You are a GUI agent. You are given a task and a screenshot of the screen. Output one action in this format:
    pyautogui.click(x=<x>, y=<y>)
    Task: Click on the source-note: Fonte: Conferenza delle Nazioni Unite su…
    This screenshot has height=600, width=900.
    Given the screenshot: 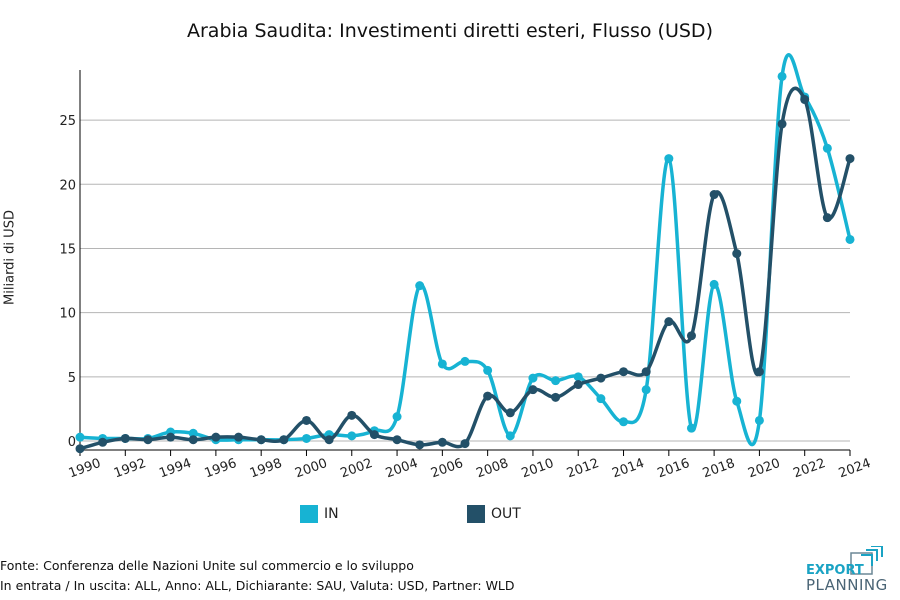 What is the action you would take?
    pyautogui.click(x=207, y=565)
    